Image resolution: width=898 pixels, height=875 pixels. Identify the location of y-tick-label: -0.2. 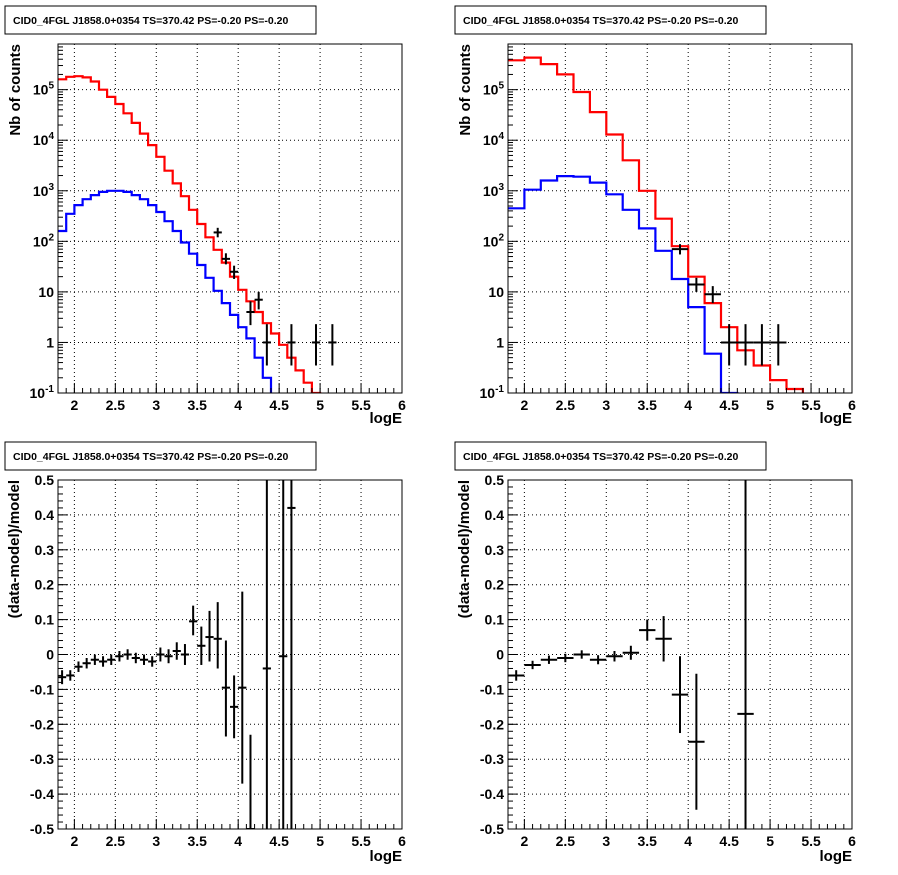
(42, 724).